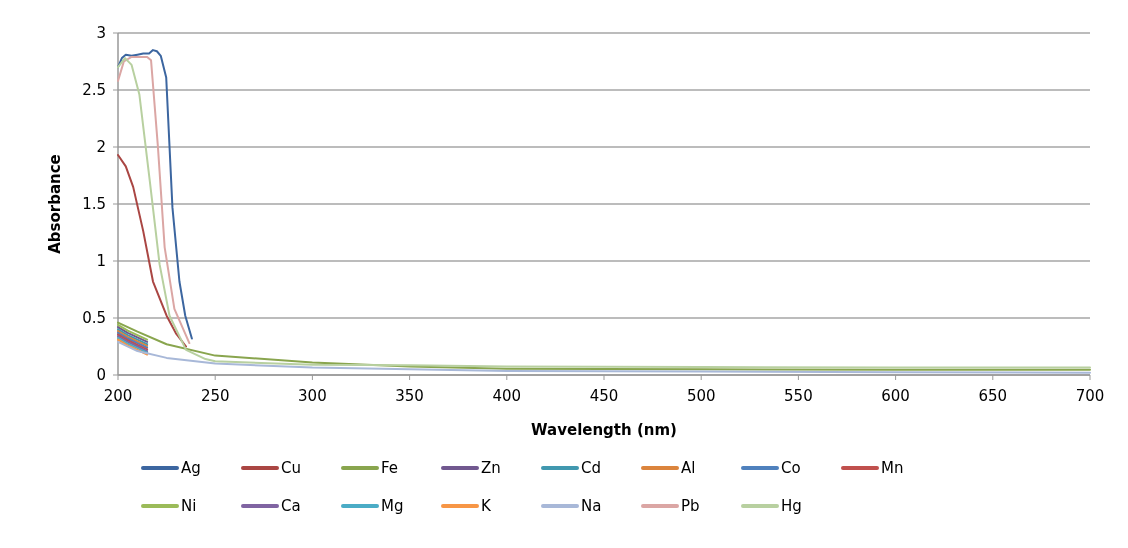 This screenshot has height=548, width=1128. Describe the element at coordinates (118, 396) in the screenshot. I see `x-tick-label: 200` at that location.